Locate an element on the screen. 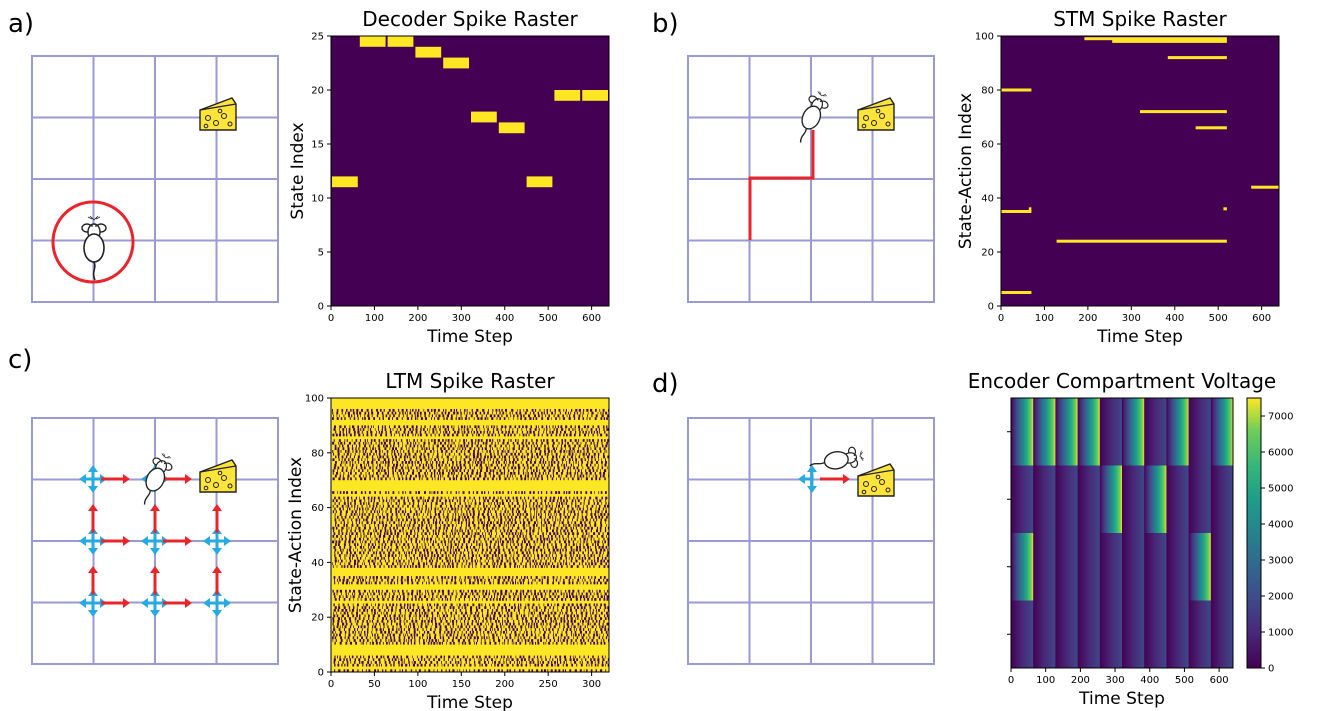  x-tick-label: 100 is located at coordinates (1044, 318).